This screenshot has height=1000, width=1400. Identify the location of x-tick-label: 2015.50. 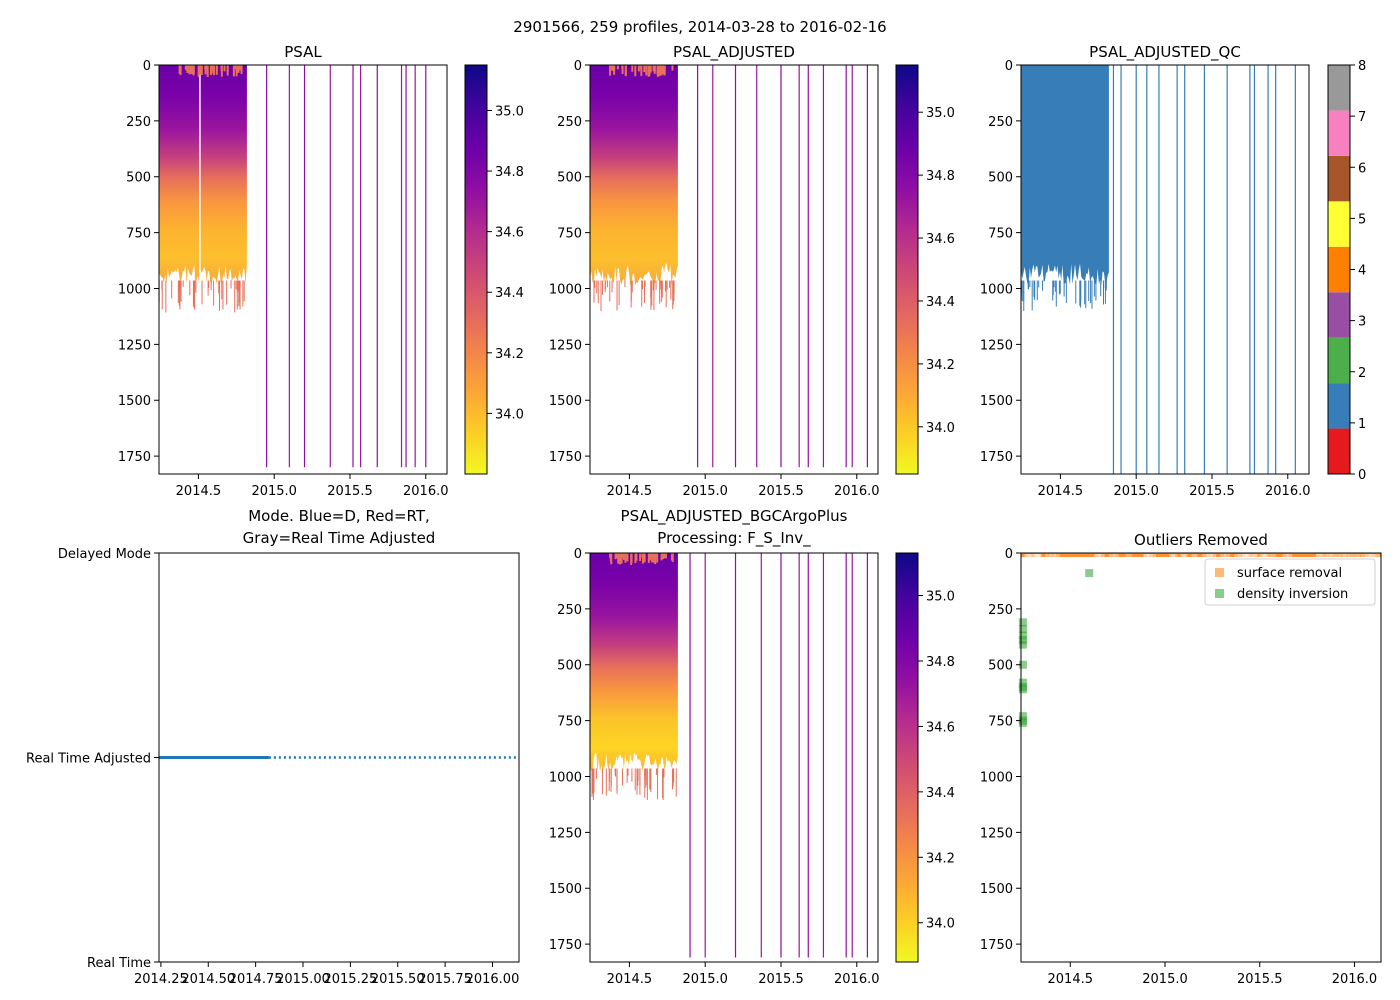
(398, 979).